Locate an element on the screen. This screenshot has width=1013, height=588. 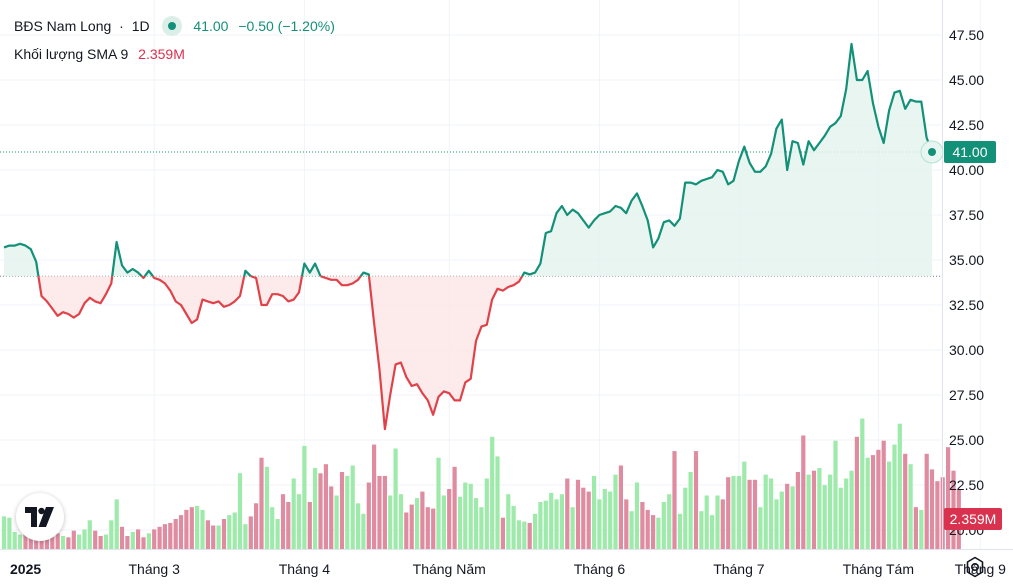
volume-badge-text: 2.359M is located at coordinates (973, 519).